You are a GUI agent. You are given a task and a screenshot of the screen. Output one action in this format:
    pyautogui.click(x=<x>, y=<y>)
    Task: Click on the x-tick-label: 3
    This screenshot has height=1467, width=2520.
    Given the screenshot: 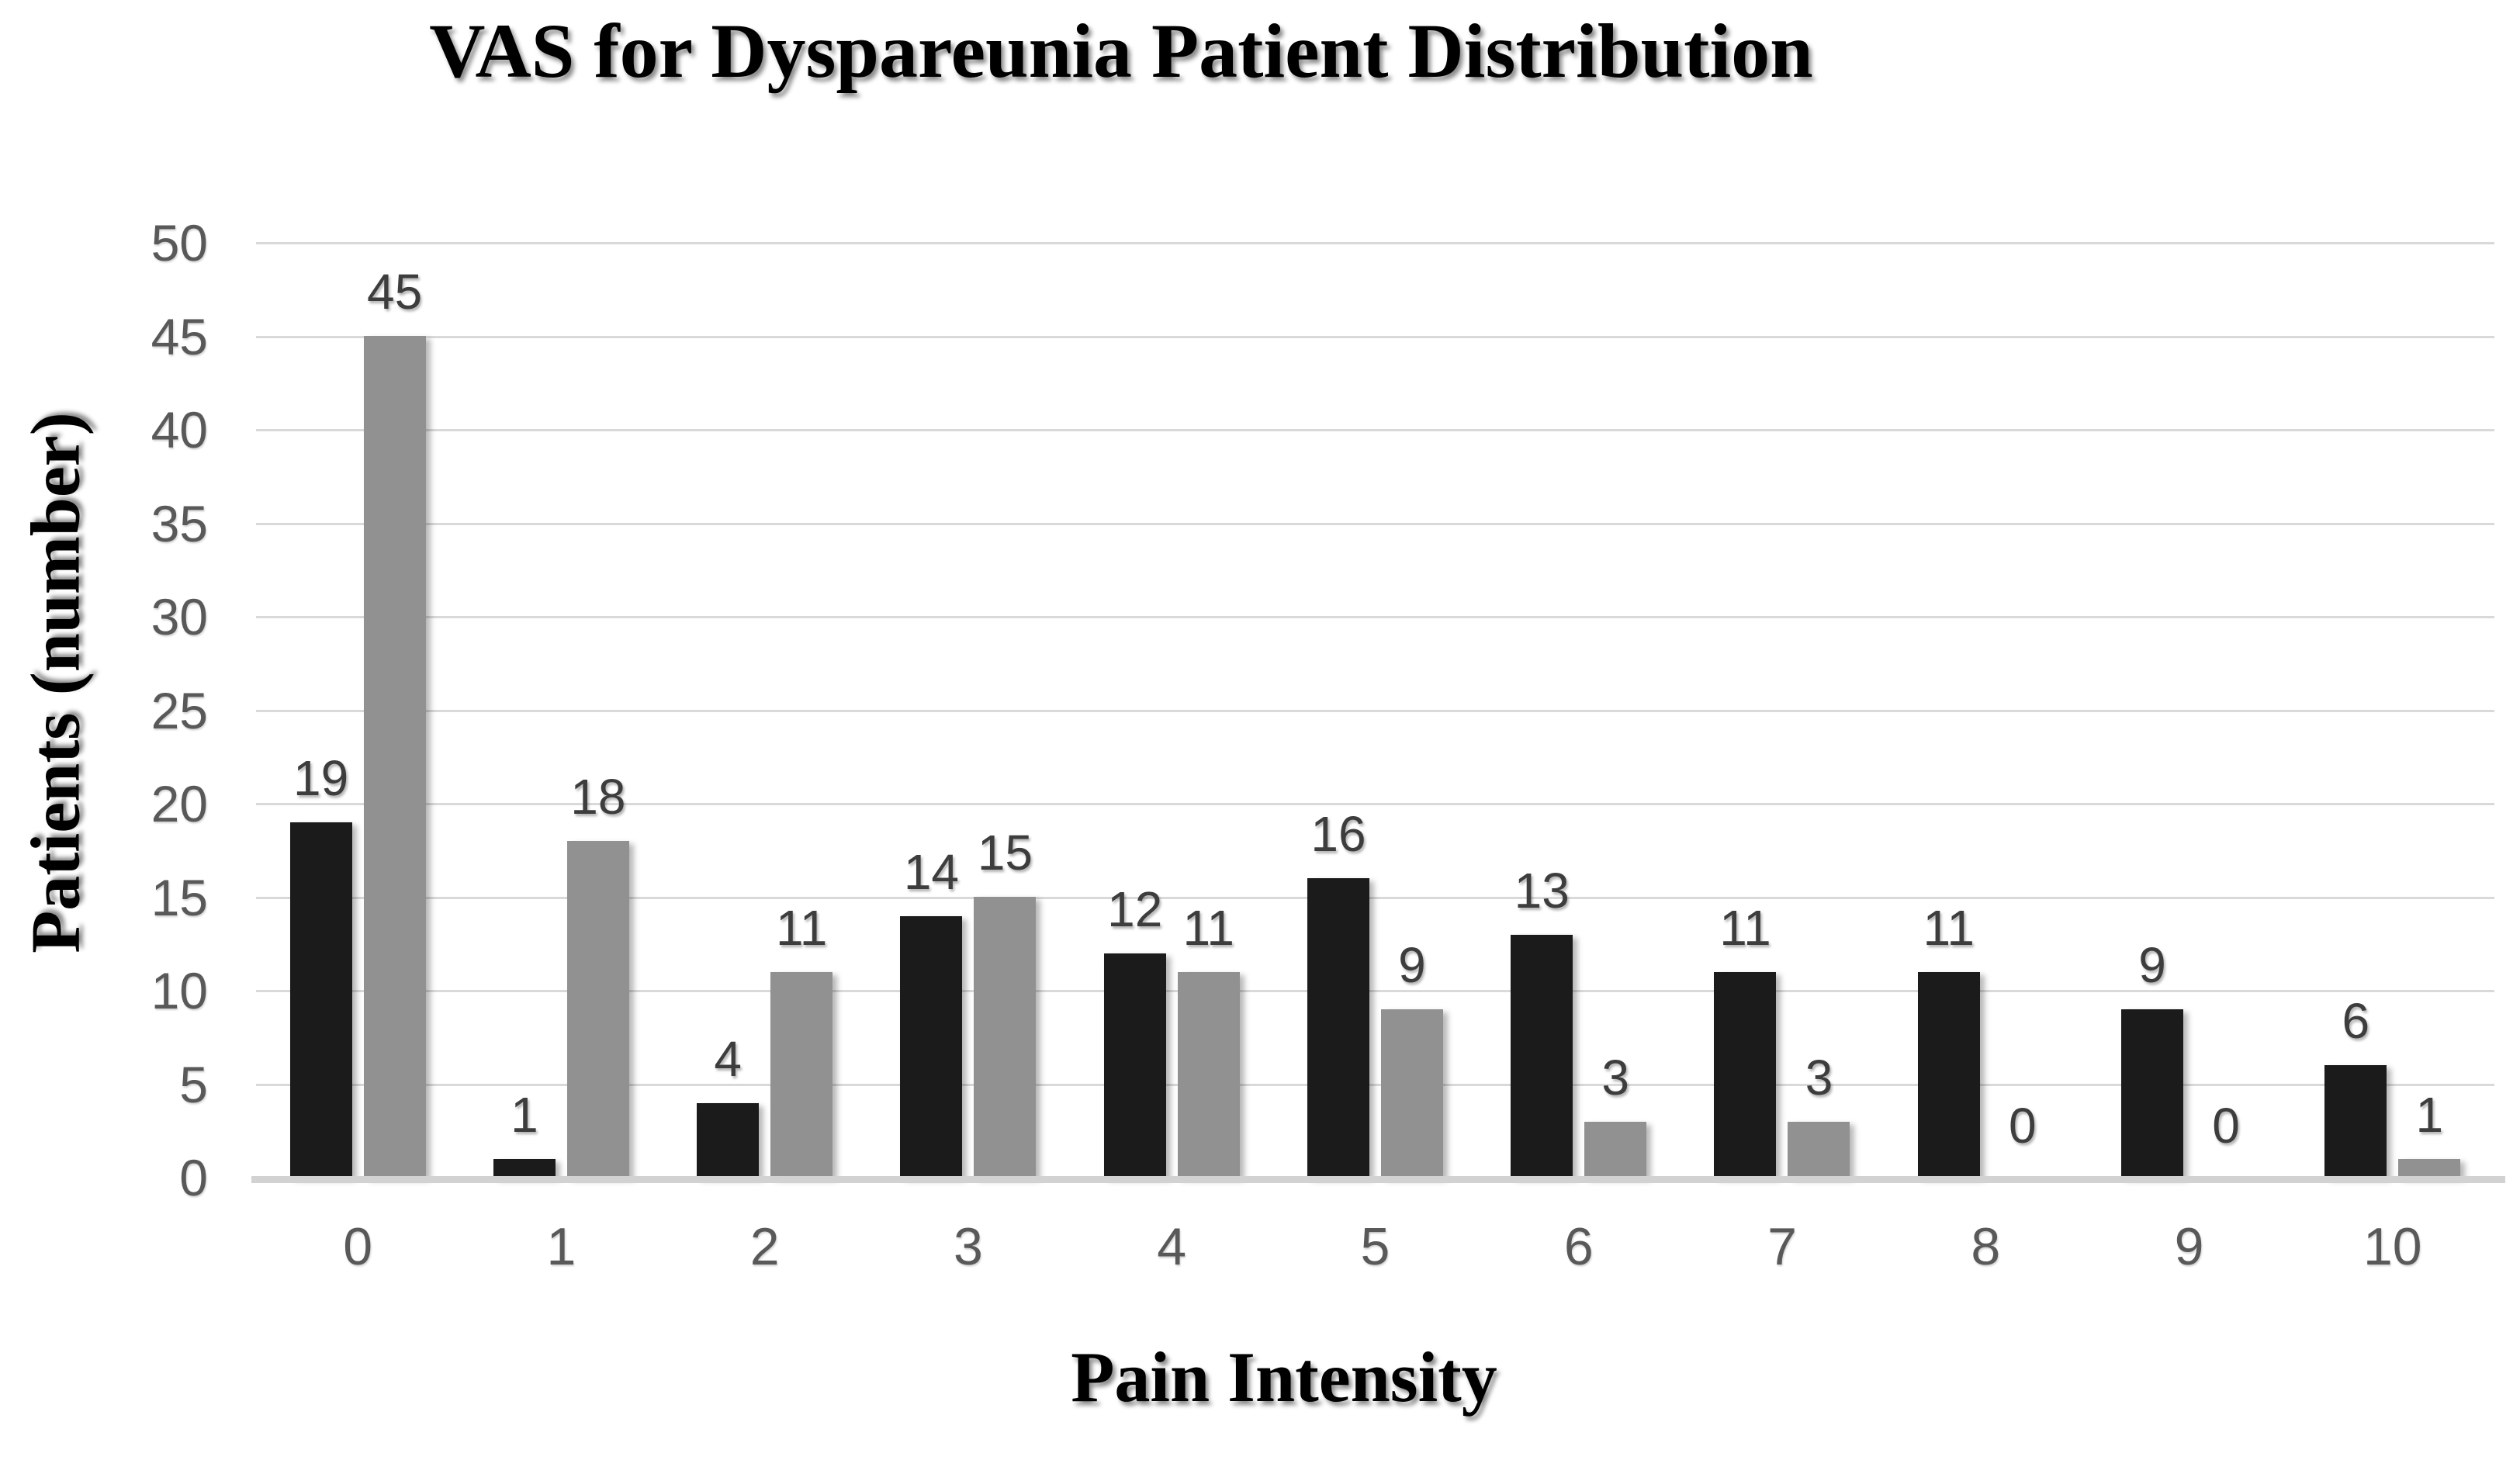 What is the action you would take?
    pyautogui.click(x=969, y=1246)
    